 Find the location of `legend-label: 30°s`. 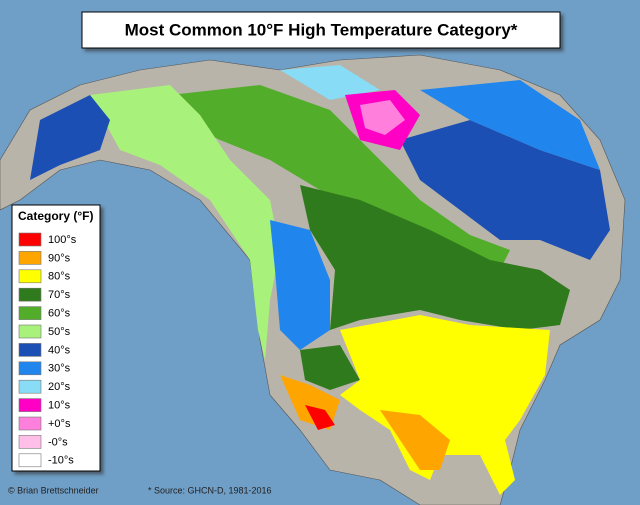

legend-label: 30°s is located at coordinates (59, 369).